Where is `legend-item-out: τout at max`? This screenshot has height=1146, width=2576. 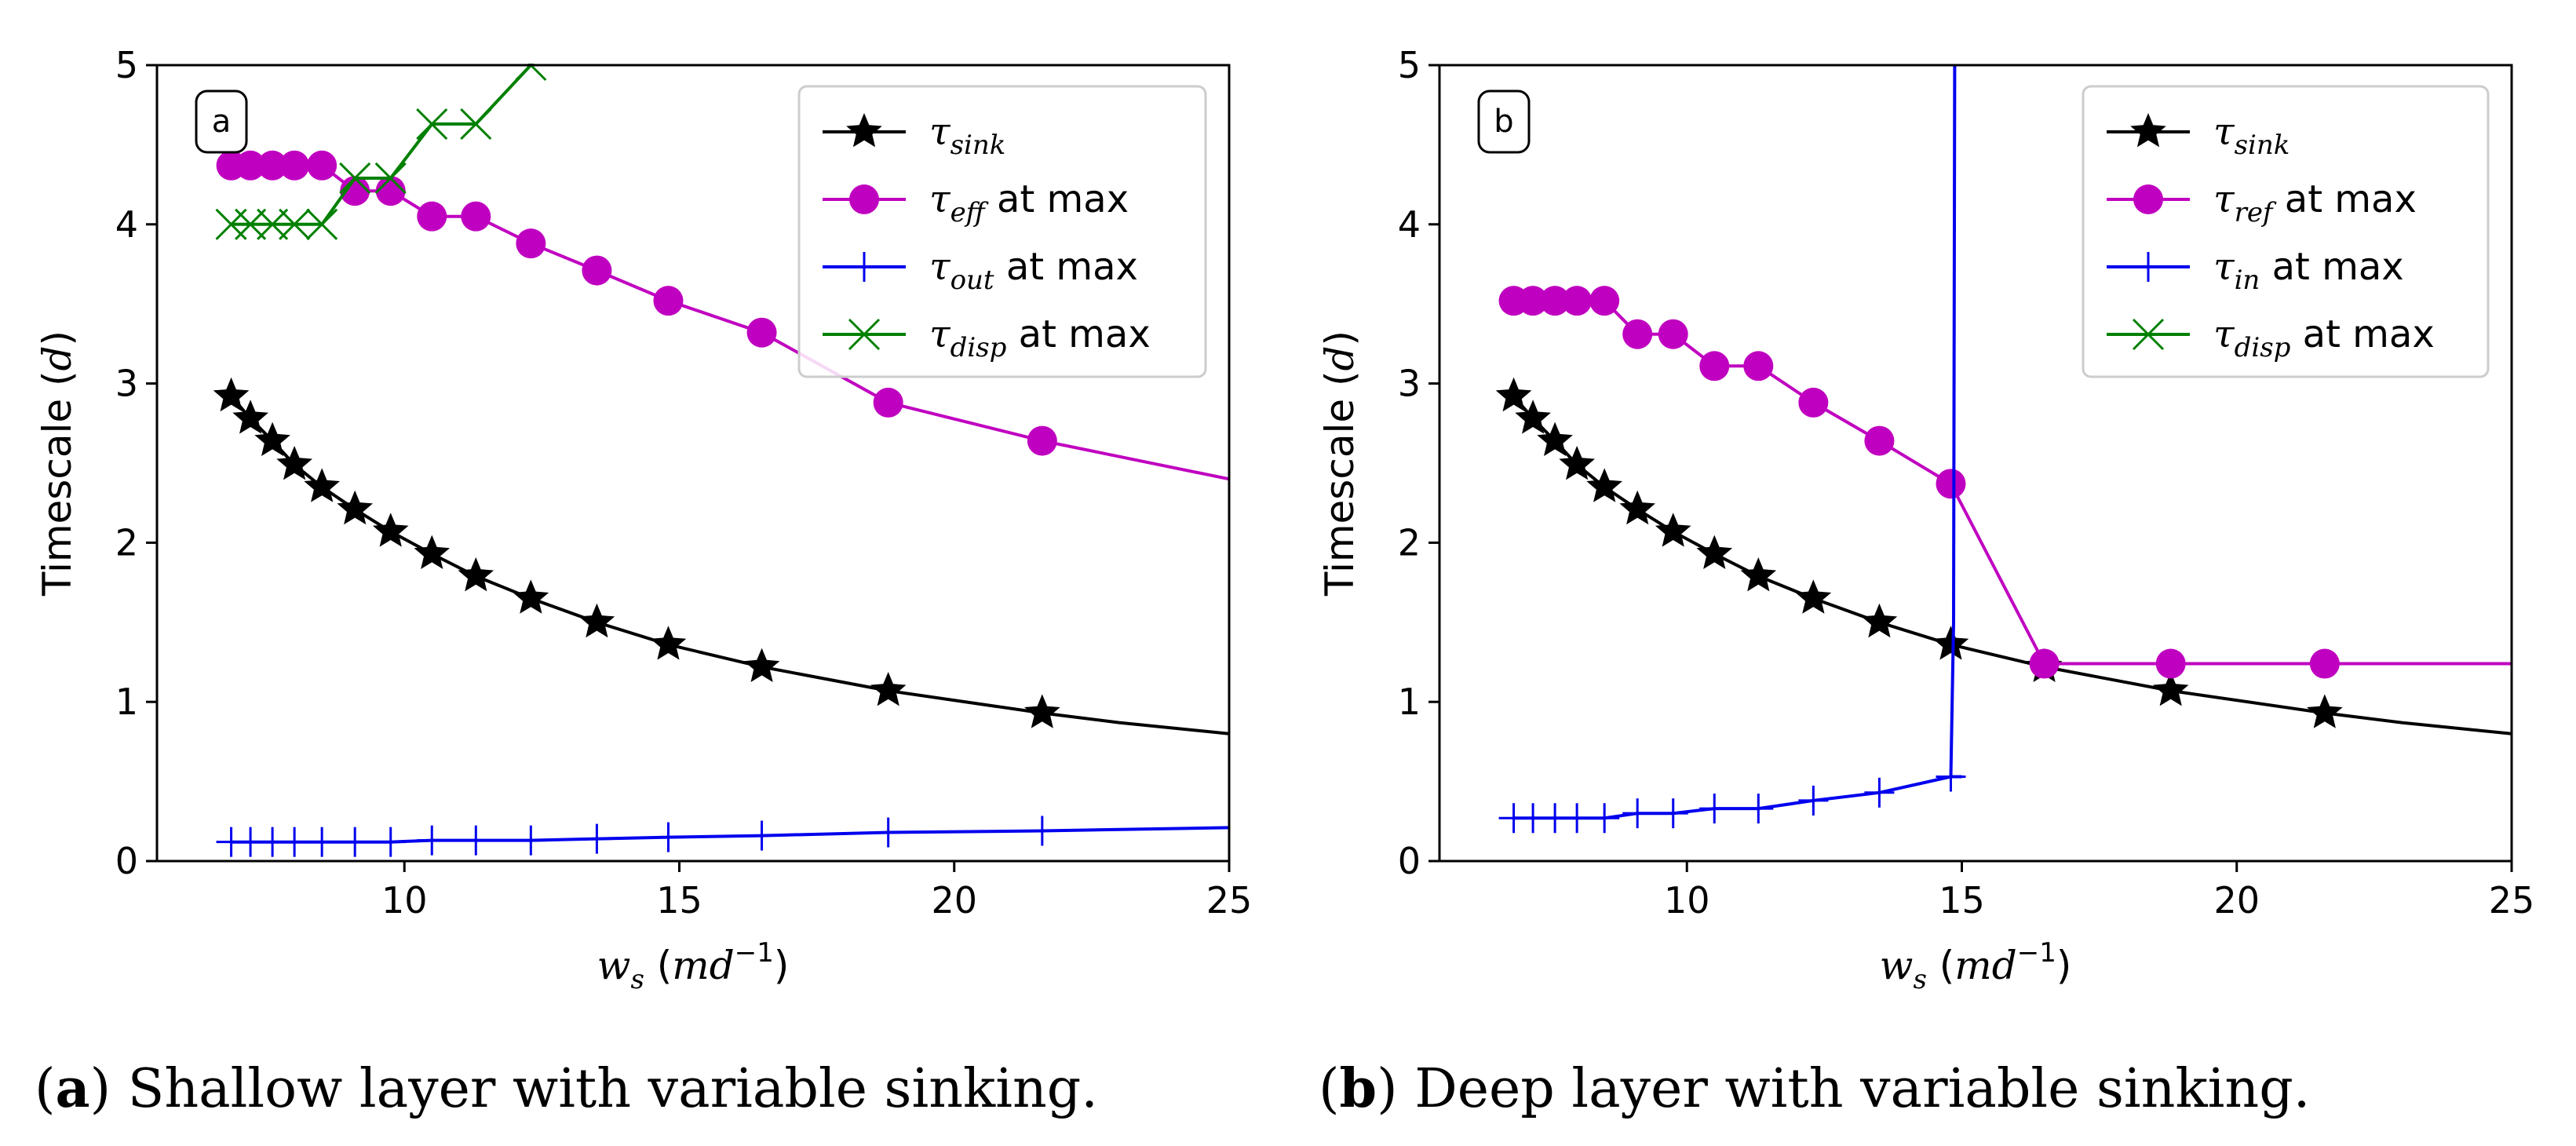 legend-item-out: τout at max is located at coordinates (980, 270).